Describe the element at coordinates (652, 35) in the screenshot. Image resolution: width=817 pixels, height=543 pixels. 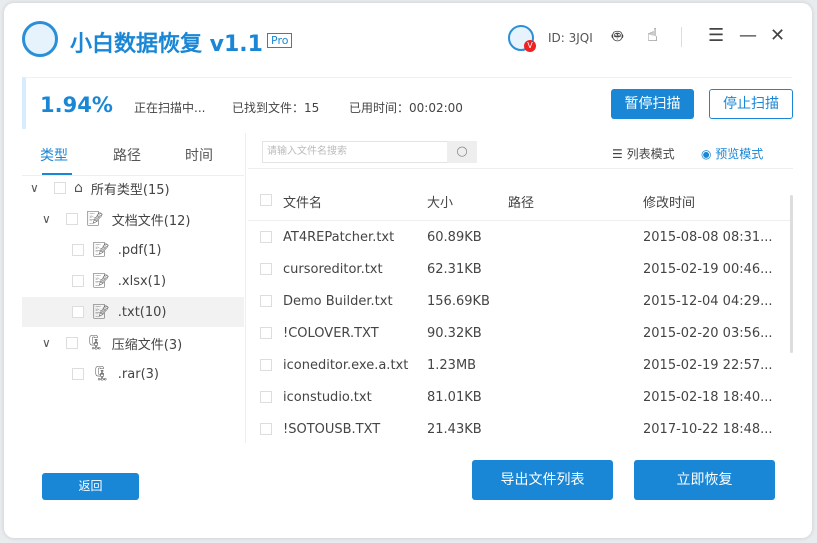
I see `hand-pointer-icon: ☝︎` at that location.